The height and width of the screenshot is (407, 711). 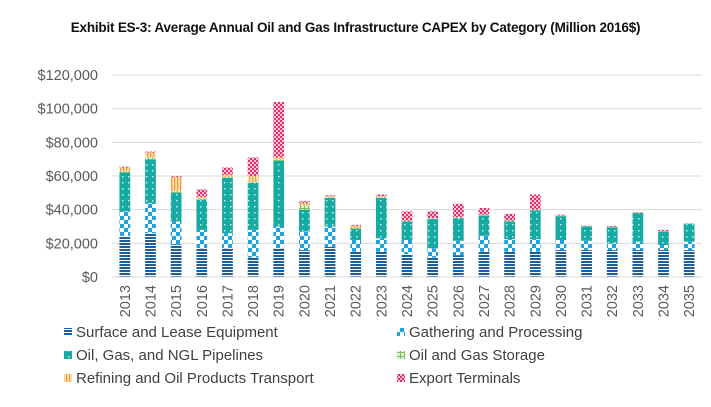 I want to click on x-tick-label: 2021, so click(x=331, y=301).